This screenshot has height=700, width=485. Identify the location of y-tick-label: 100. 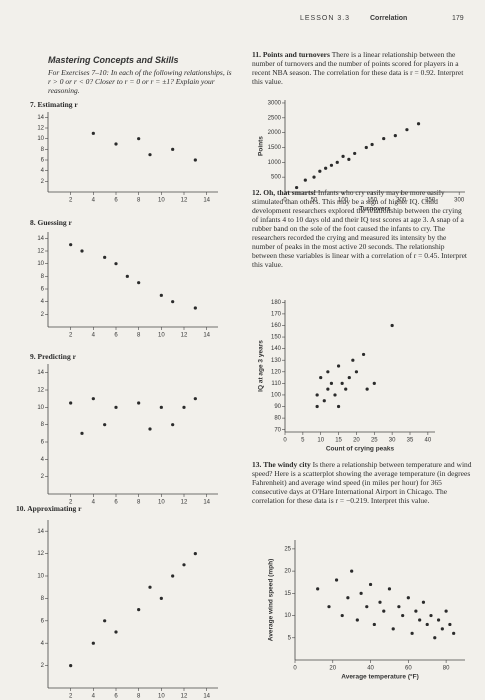
(276, 396).